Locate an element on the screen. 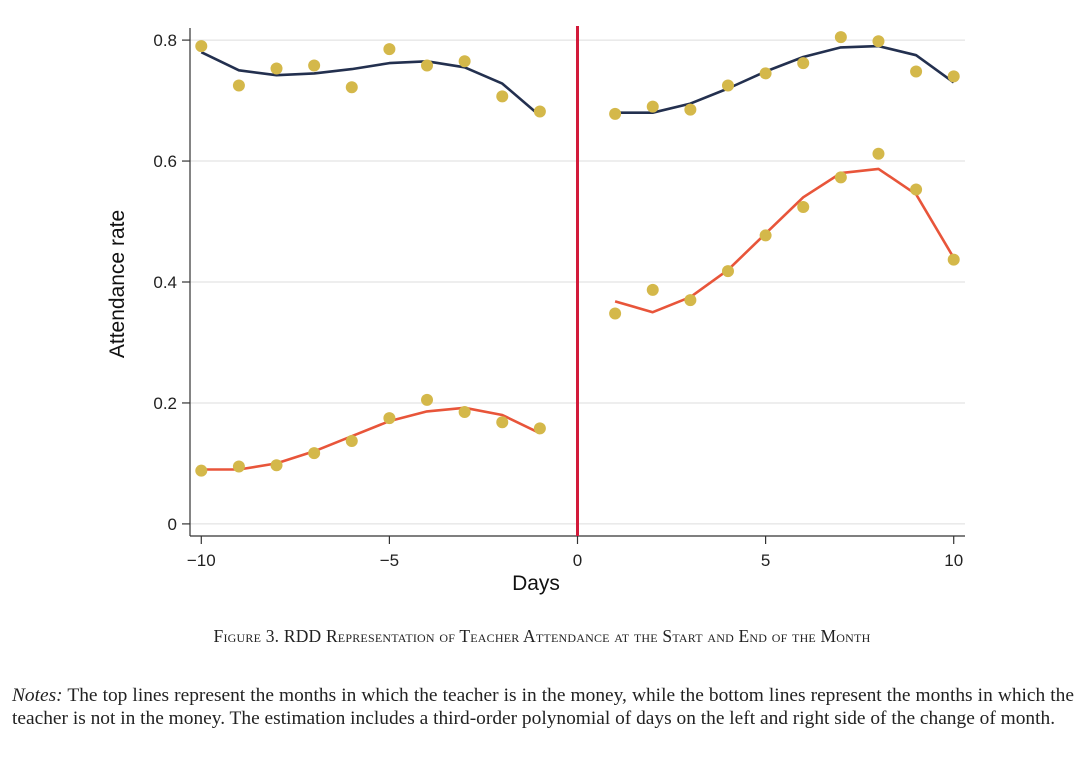  y-tick-label: 0.8 is located at coordinates (165, 40).